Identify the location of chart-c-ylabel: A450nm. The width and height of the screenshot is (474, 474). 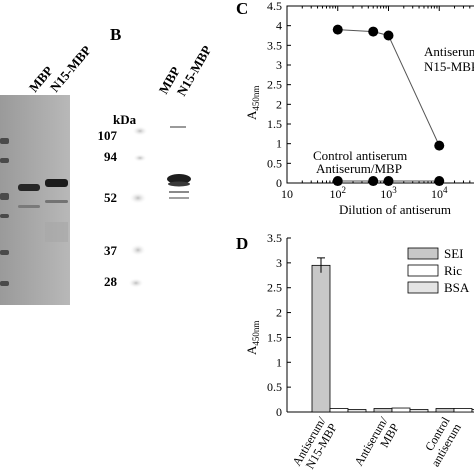
(252, 103).